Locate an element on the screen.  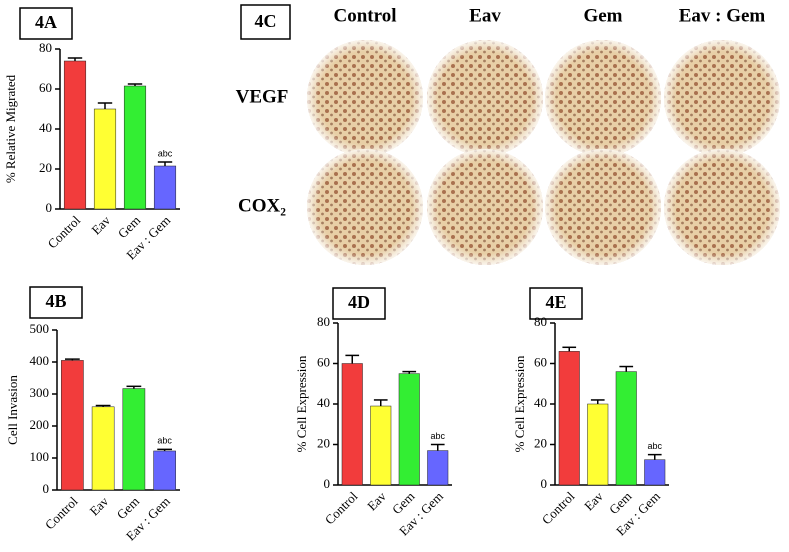
y-tick-label: 500 is located at coordinates (40, 328).